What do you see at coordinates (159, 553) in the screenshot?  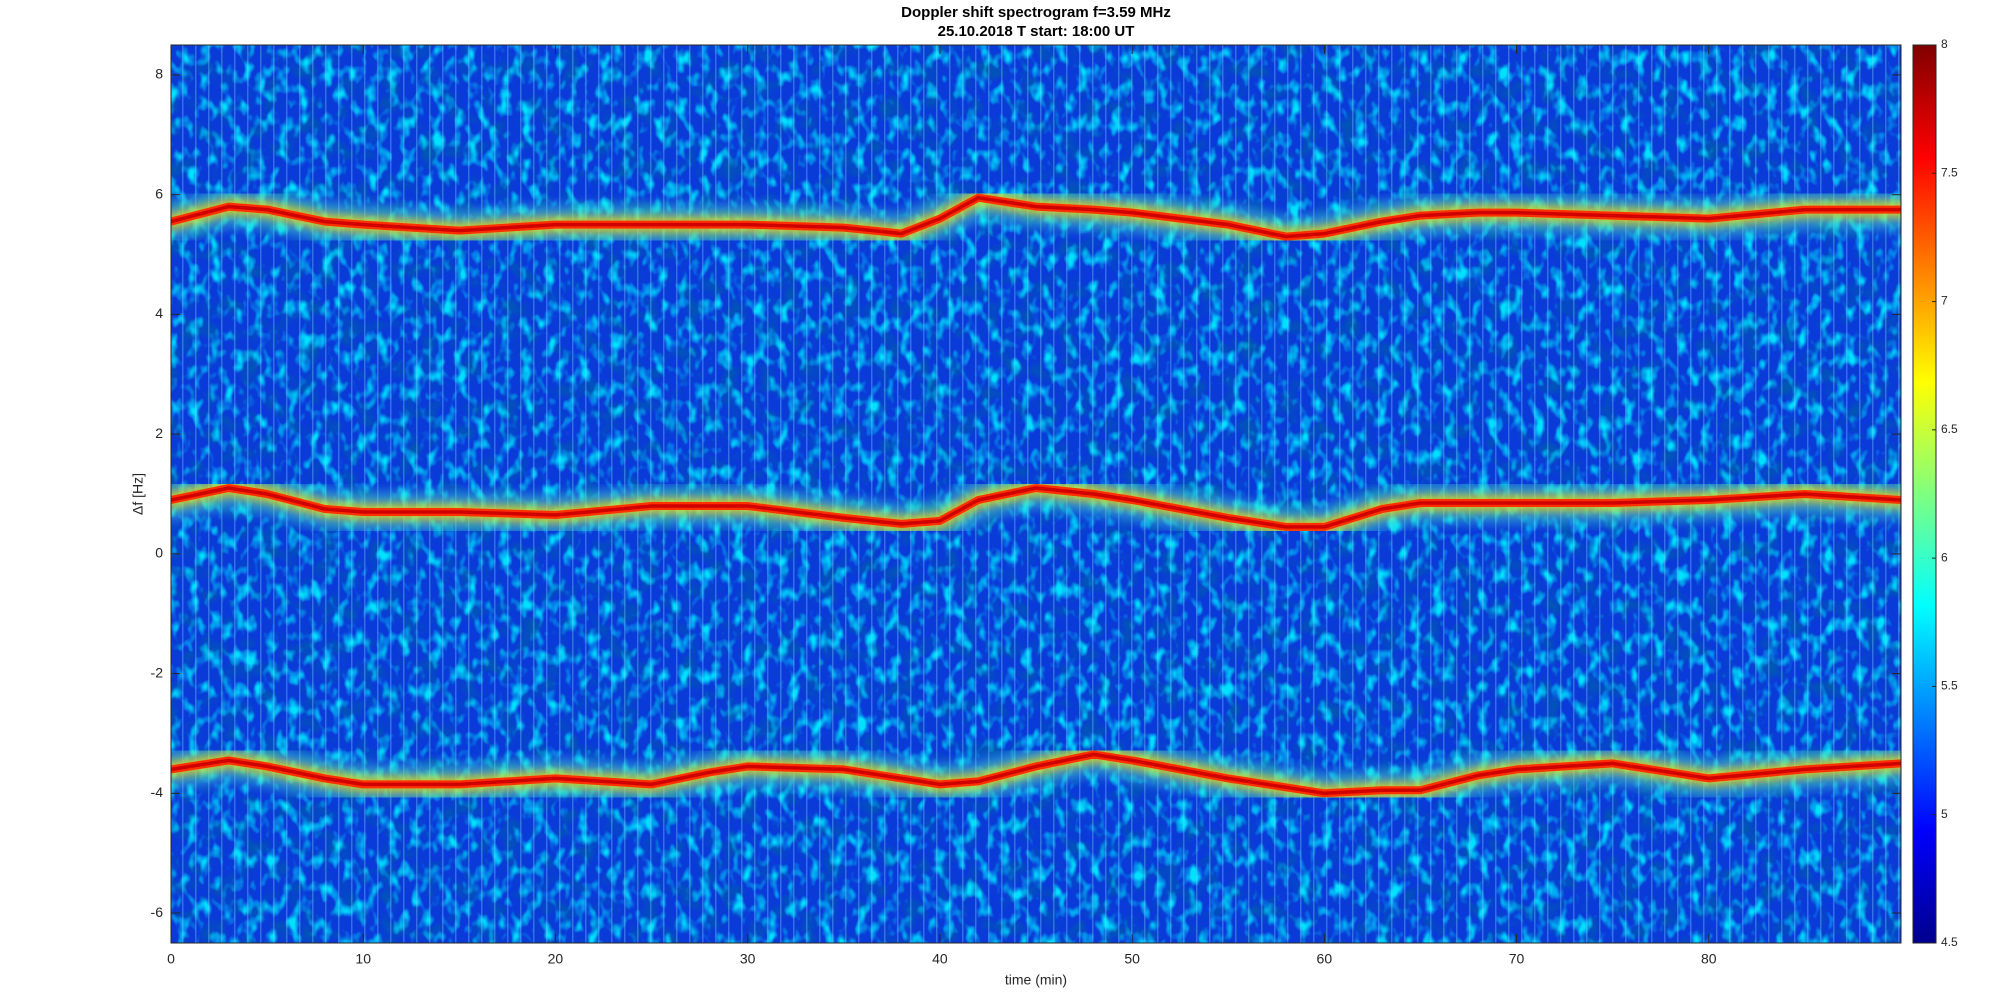 I see `y-tick-label: 0` at bounding box center [159, 553].